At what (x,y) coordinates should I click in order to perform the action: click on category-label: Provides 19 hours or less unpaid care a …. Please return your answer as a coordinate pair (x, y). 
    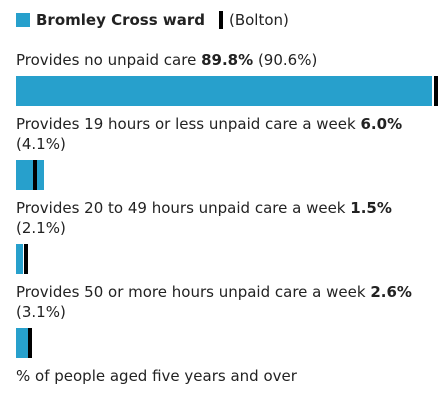
    Looking at the image, I should click on (186, 124).